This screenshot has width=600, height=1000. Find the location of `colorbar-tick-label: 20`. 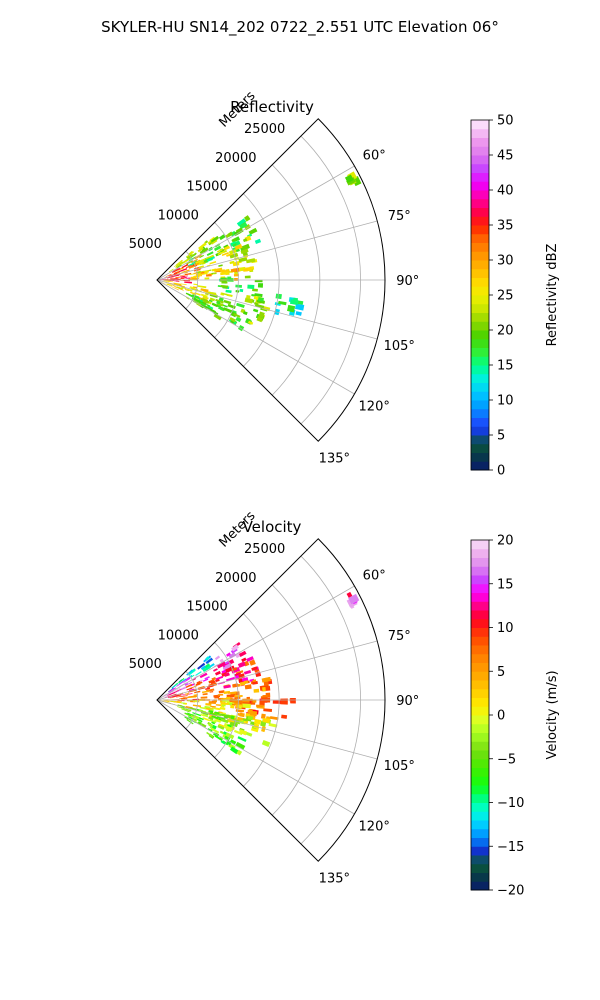

colorbar-tick-label: 20 is located at coordinates (505, 541).